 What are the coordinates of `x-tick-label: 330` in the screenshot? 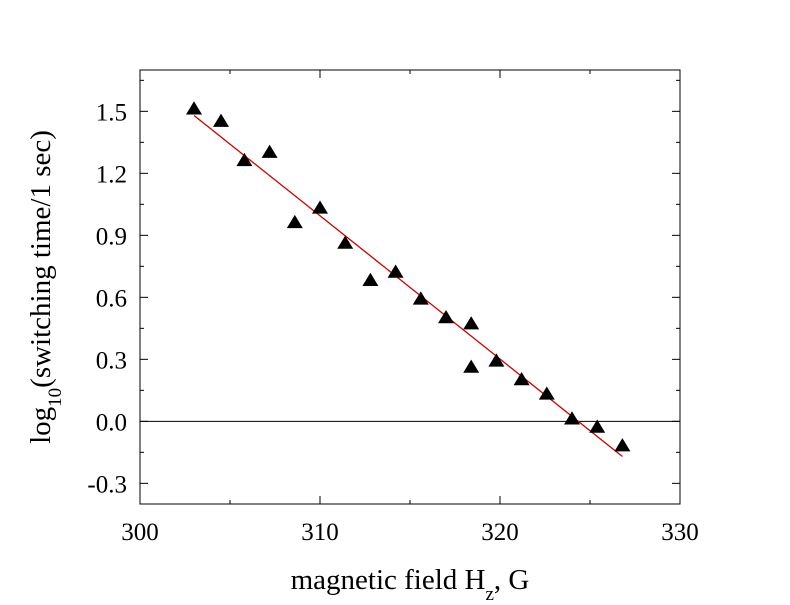 It's located at (680, 532).